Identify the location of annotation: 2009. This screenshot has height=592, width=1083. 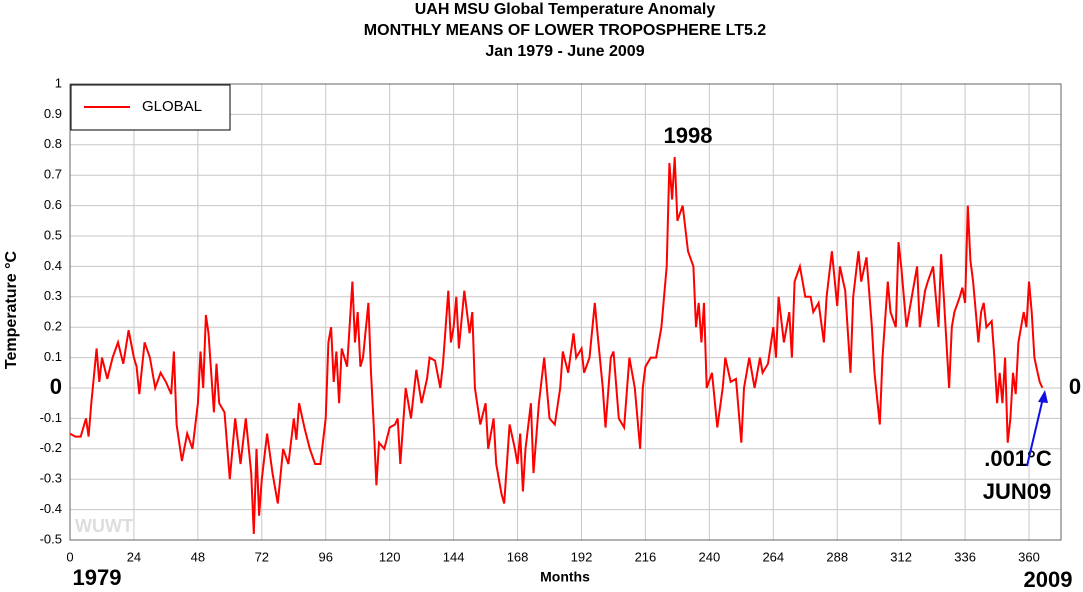
(1048, 579).